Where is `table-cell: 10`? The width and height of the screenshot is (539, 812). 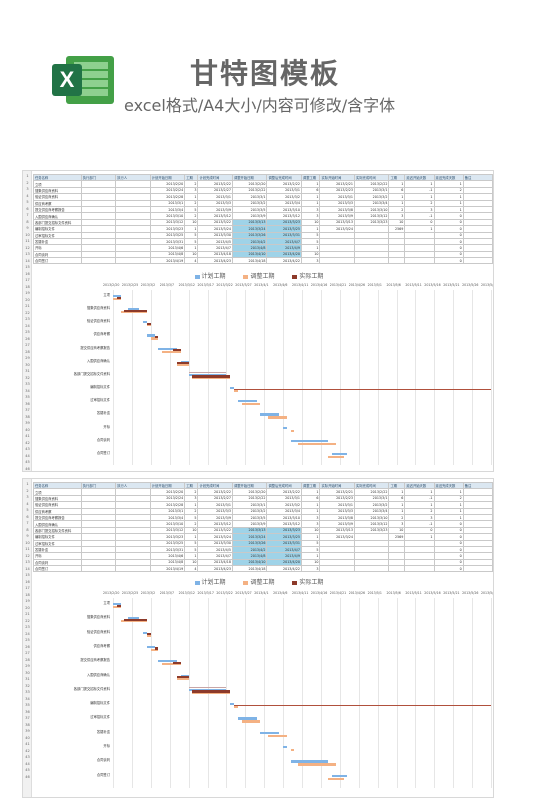 table-cell: 10 is located at coordinates (191, 254).